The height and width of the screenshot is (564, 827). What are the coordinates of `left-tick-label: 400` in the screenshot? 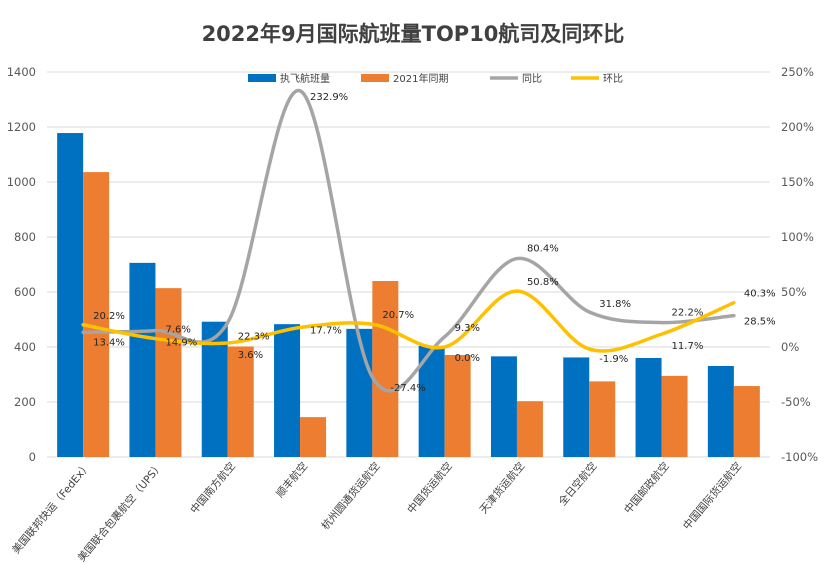 It's located at (25, 347).